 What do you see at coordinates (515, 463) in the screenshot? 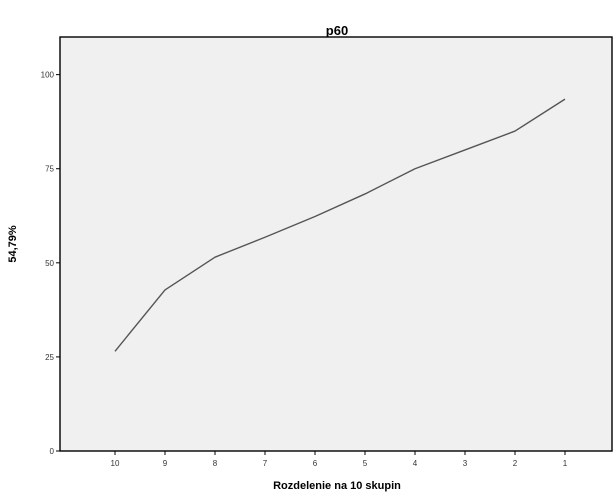
I see `x-tick-label: 2` at bounding box center [515, 463].